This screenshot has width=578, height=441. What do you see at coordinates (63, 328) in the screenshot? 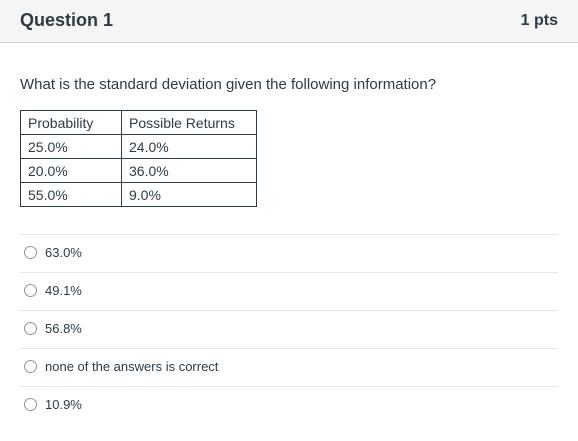
I see `answer-label: 56.8%` at bounding box center [63, 328].